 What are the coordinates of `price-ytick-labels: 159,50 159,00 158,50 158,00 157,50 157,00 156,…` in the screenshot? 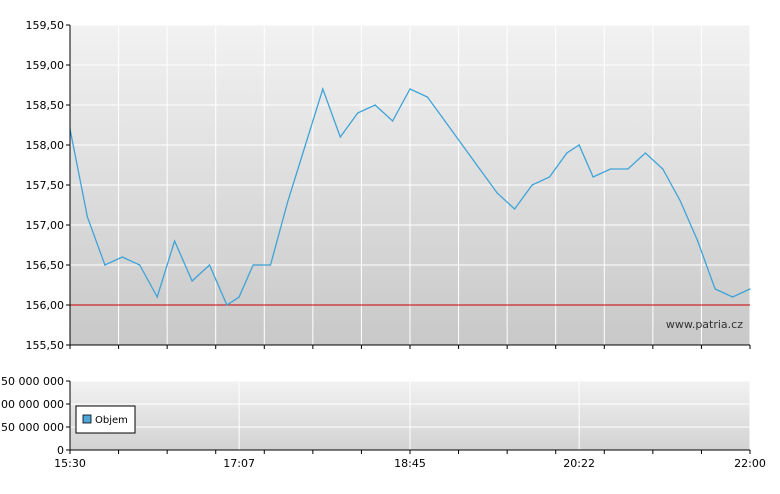 It's located at (48, 185).